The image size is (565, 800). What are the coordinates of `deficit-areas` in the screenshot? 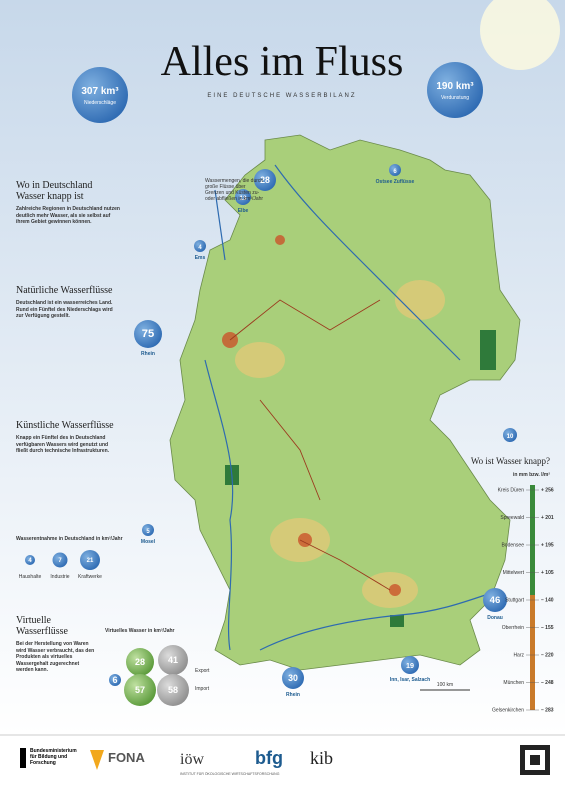 It's located at (311, 415).